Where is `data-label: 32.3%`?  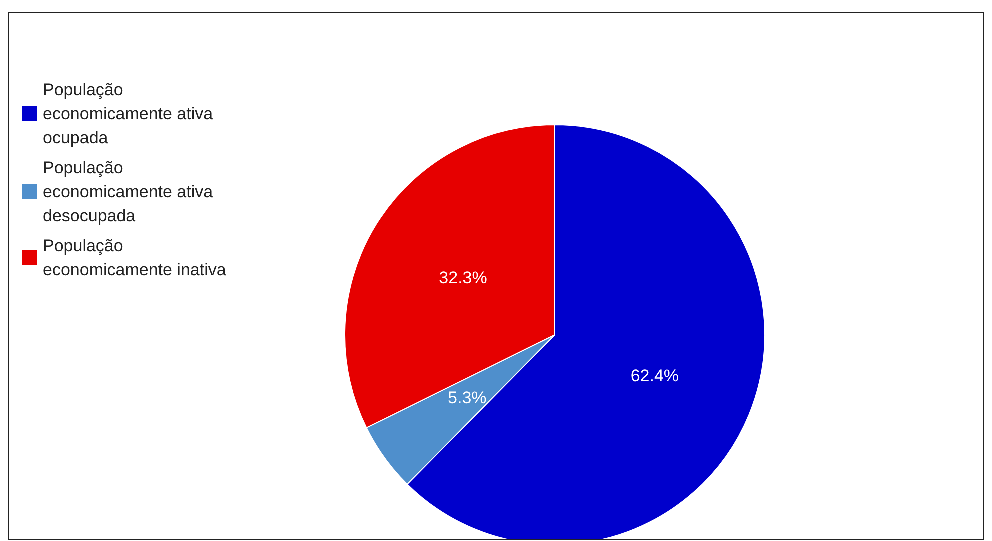
data-label: 32.3% is located at coordinates (463, 278).